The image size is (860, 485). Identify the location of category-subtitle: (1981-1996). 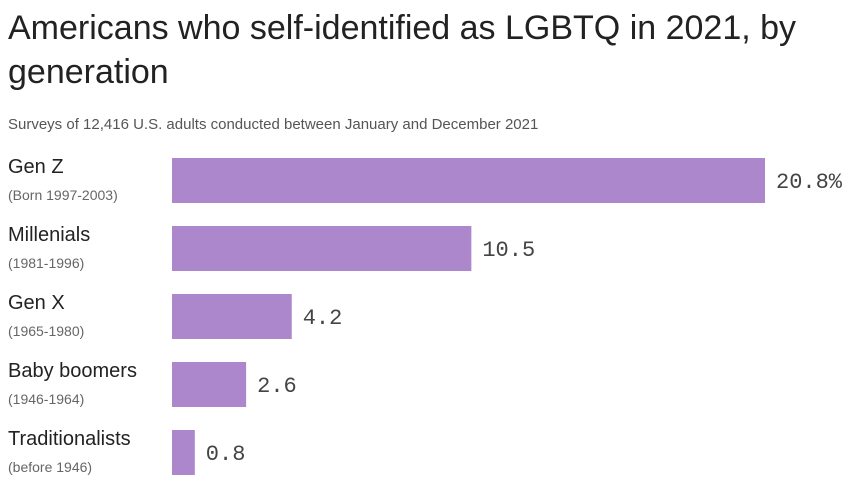
(46, 263).